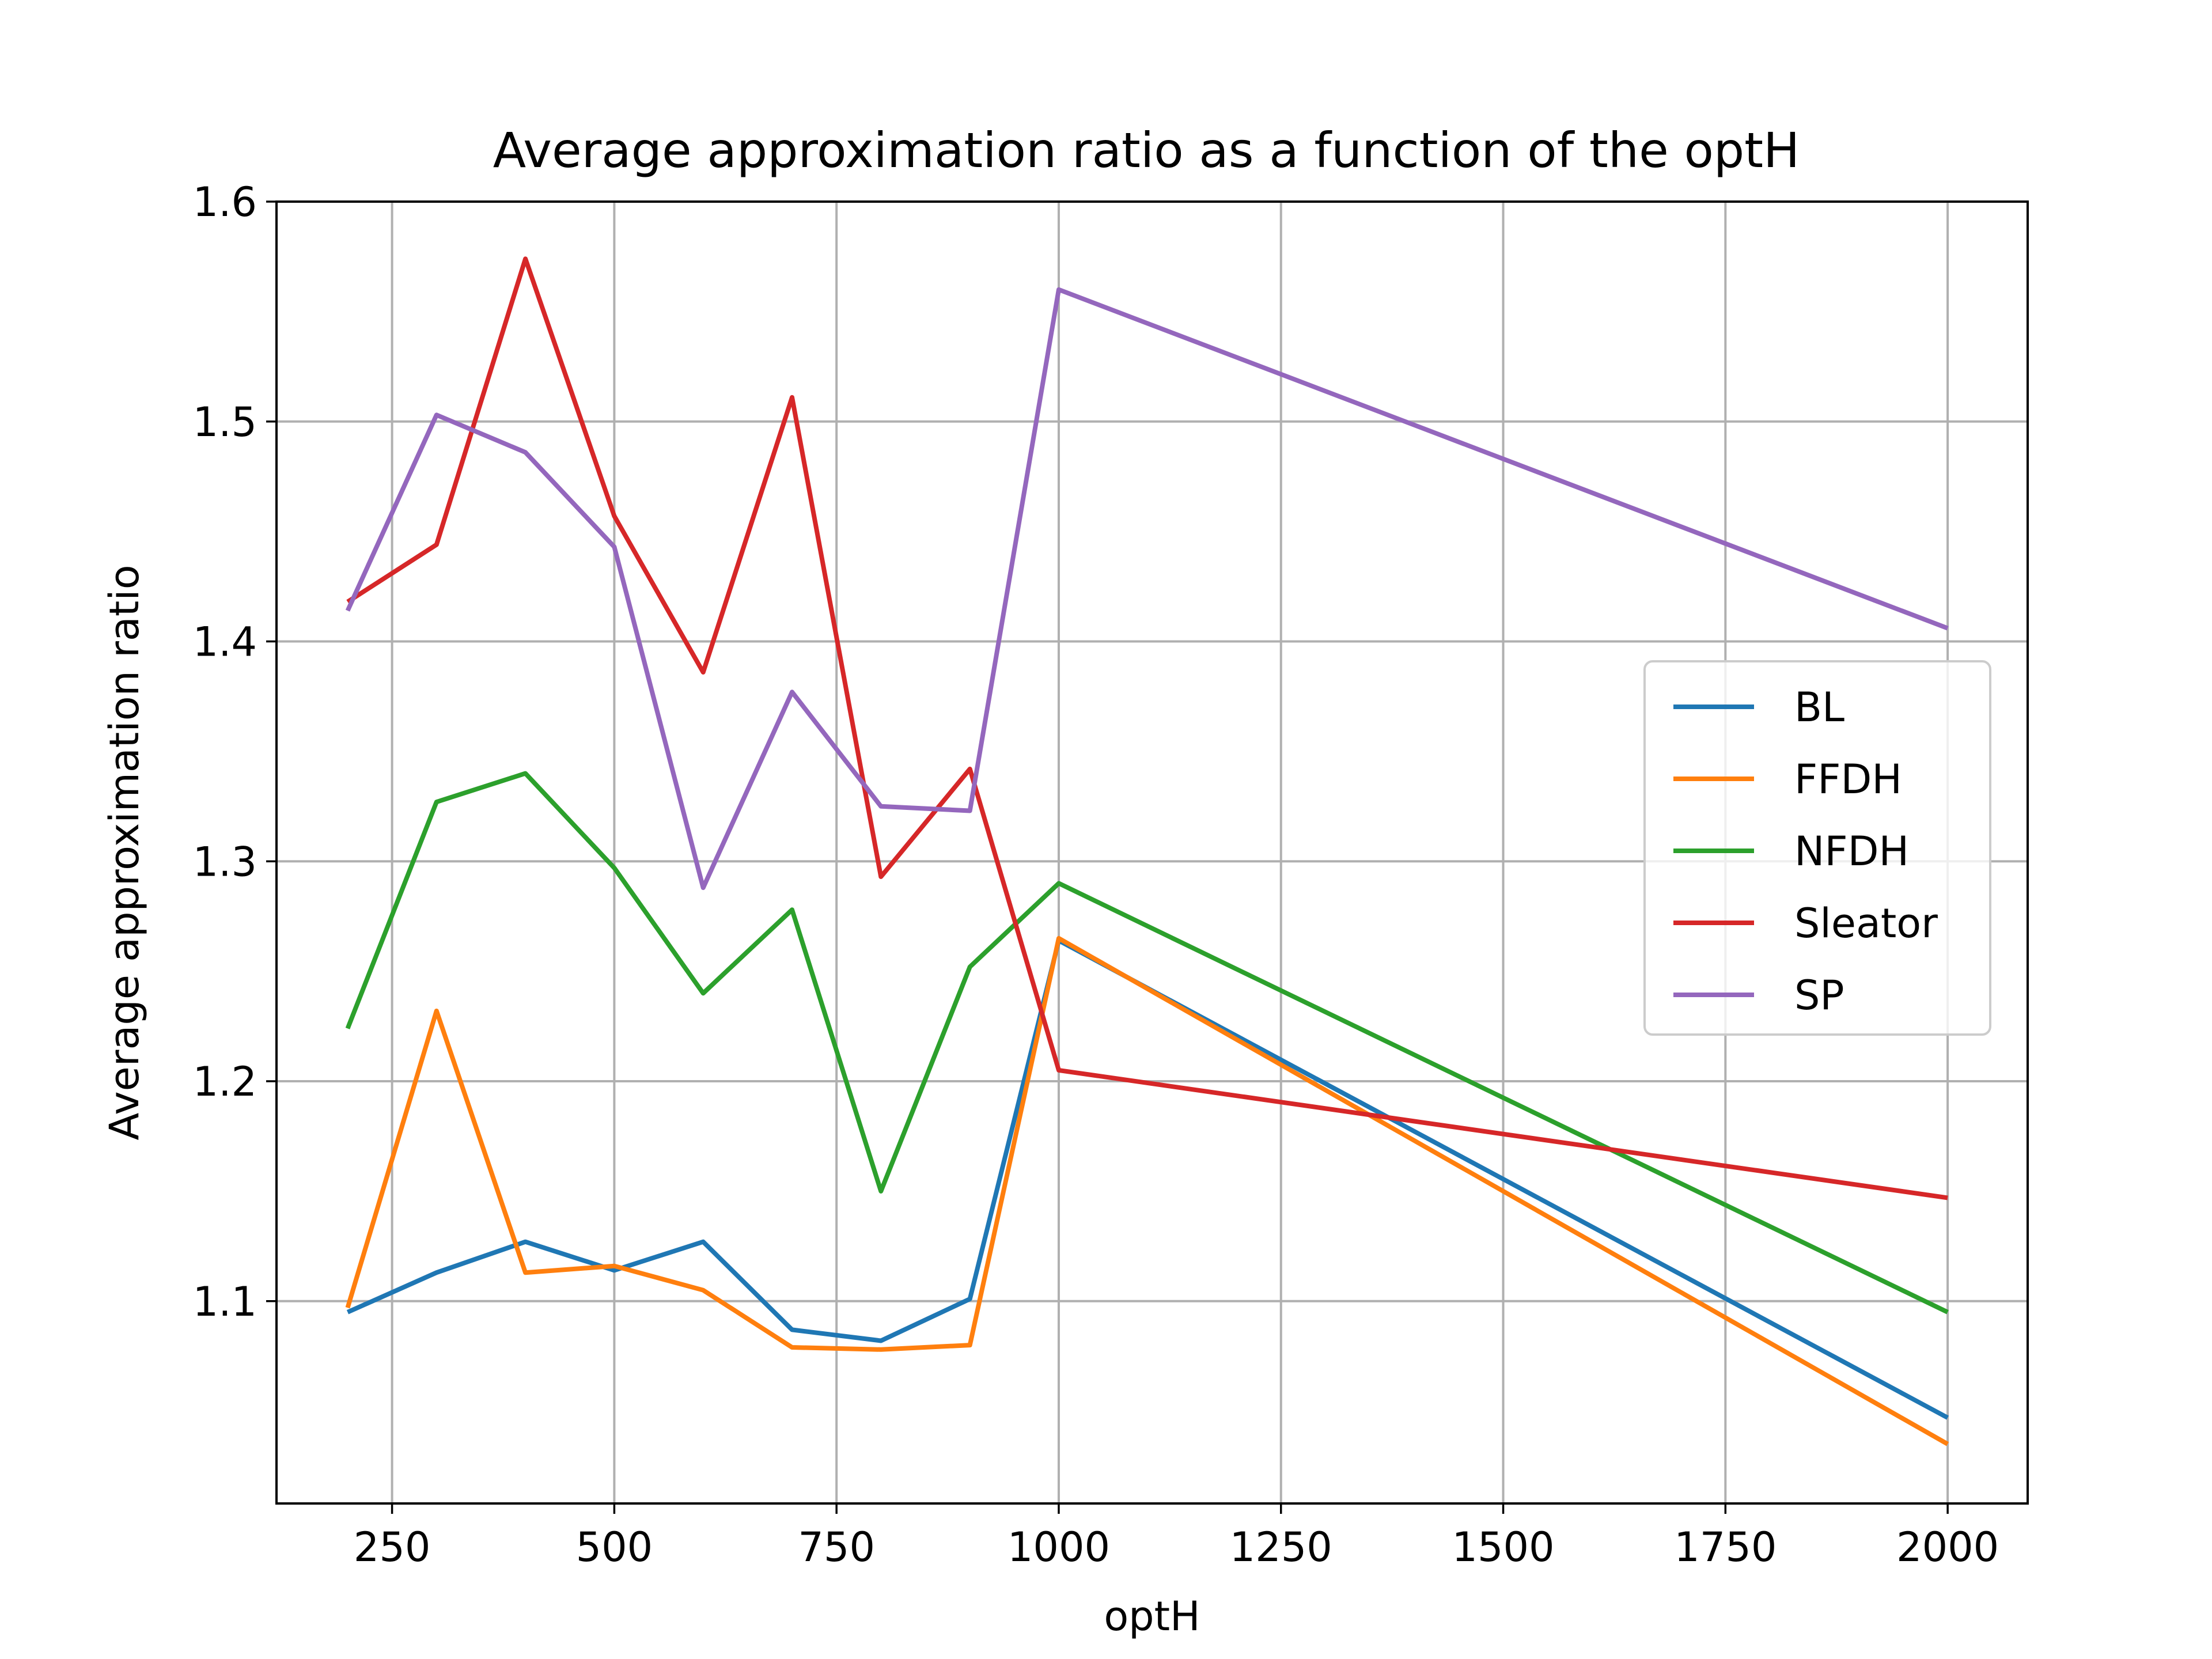 This screenshot has height=1659, width=2212. I want to click on x-tick-label: 250, so click(392, 1547).